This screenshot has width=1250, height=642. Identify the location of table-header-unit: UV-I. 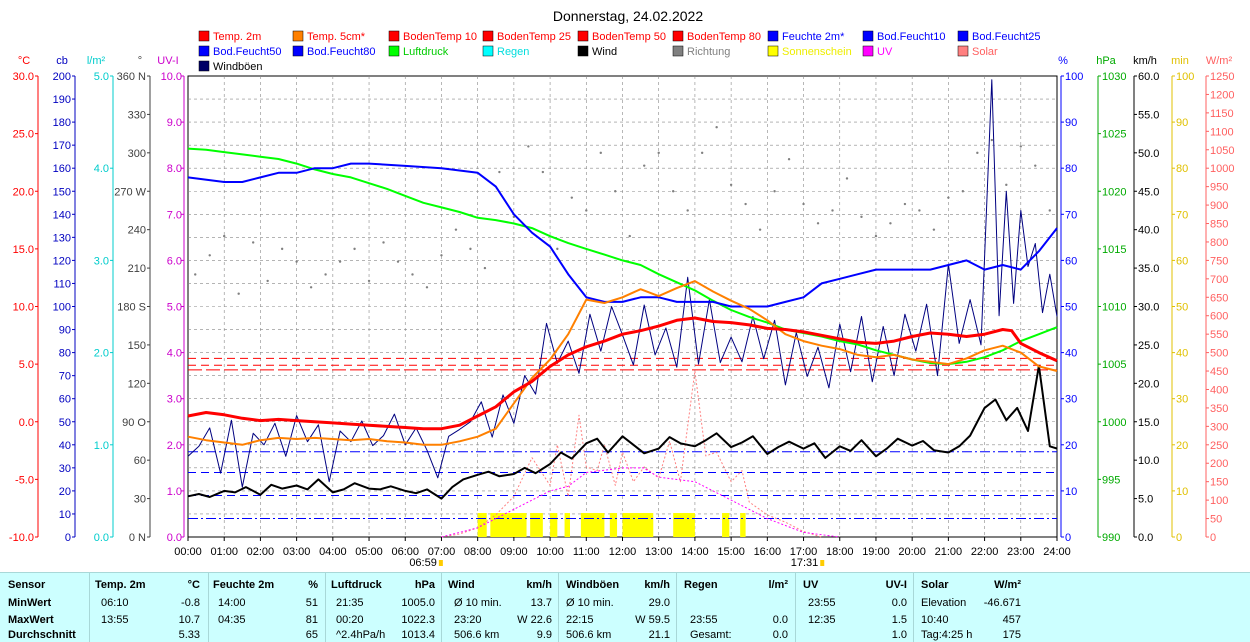
(896, 585).